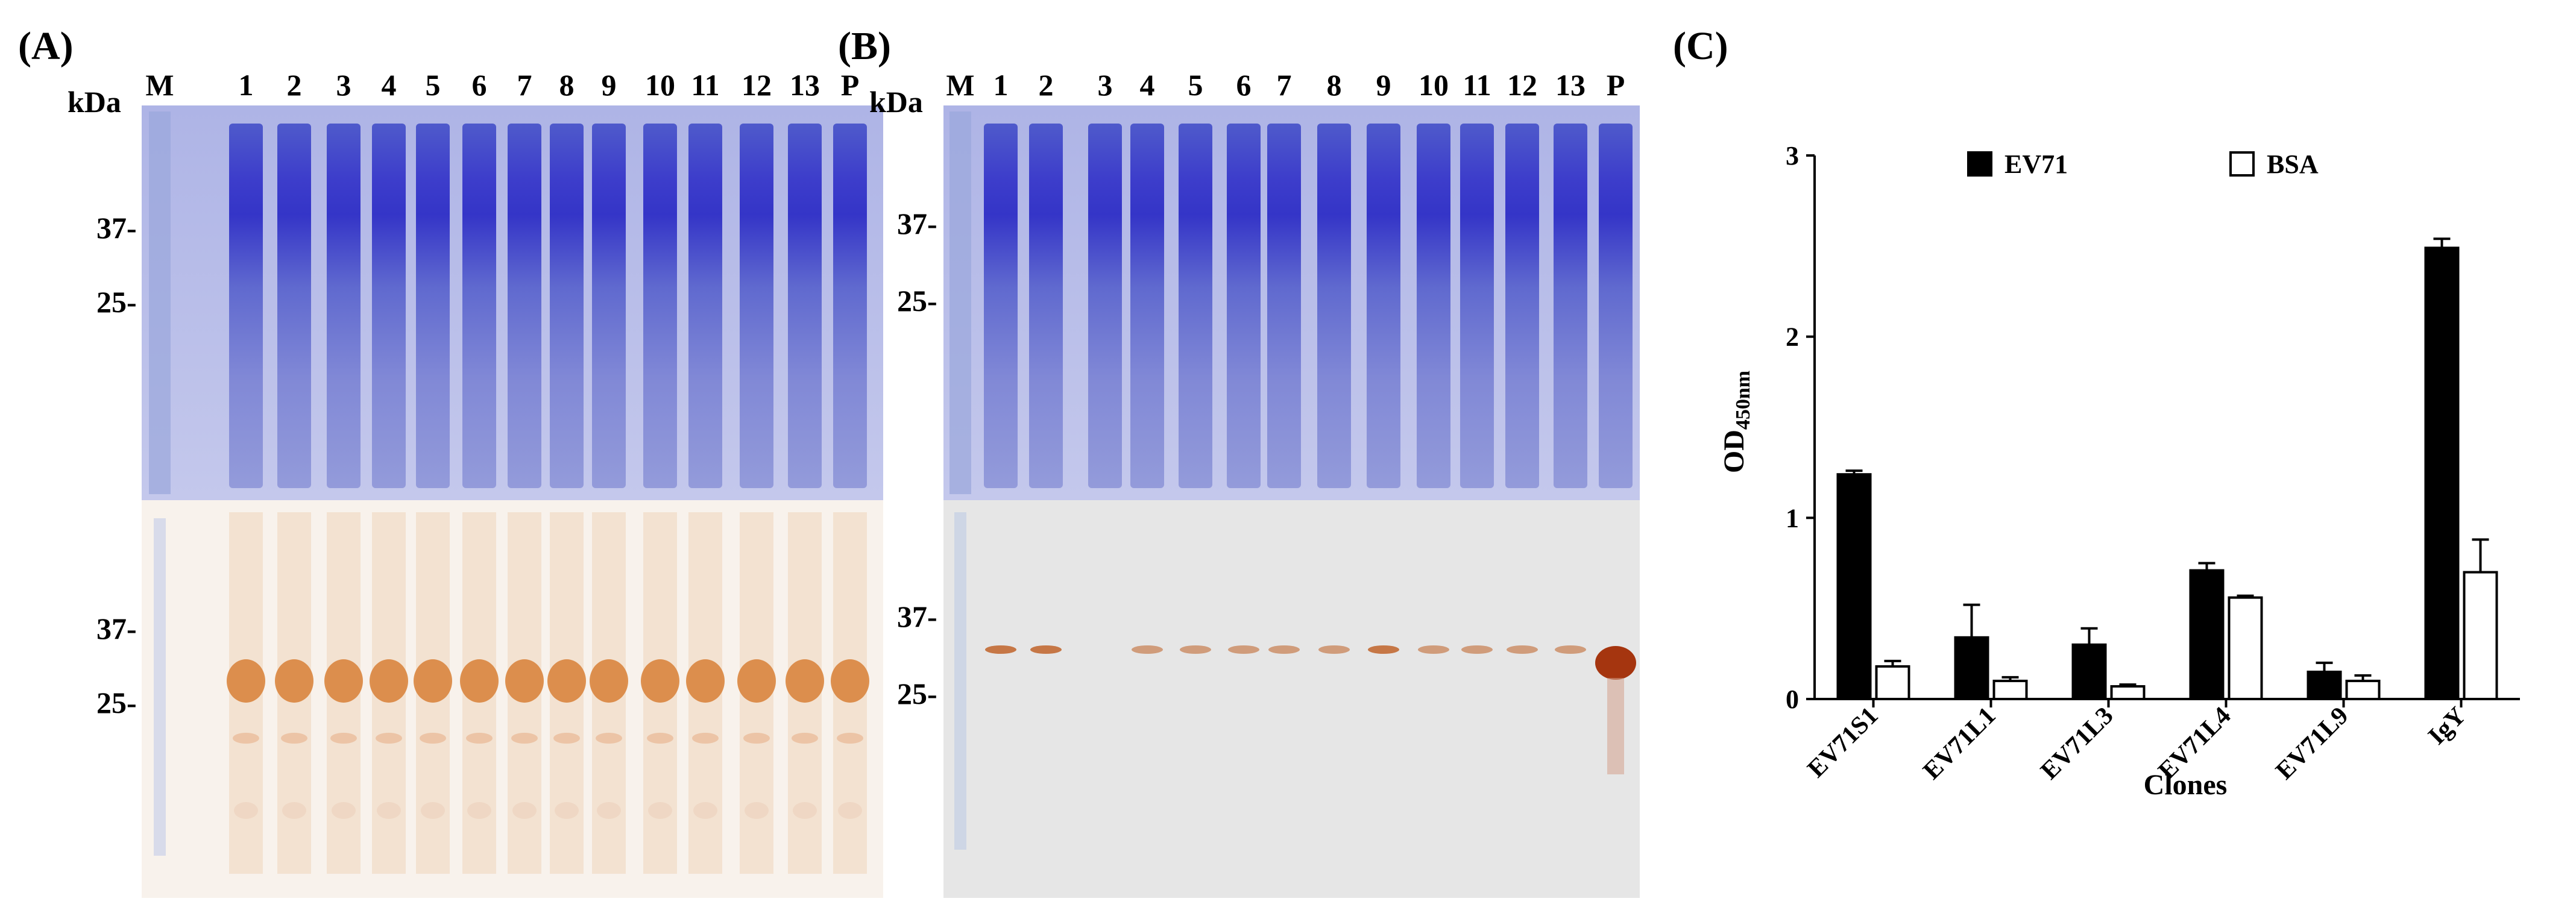 The width and height of the screenshot is (2576, 922). I want to click on panel-a-lane-label: 8, so click(567, 85).